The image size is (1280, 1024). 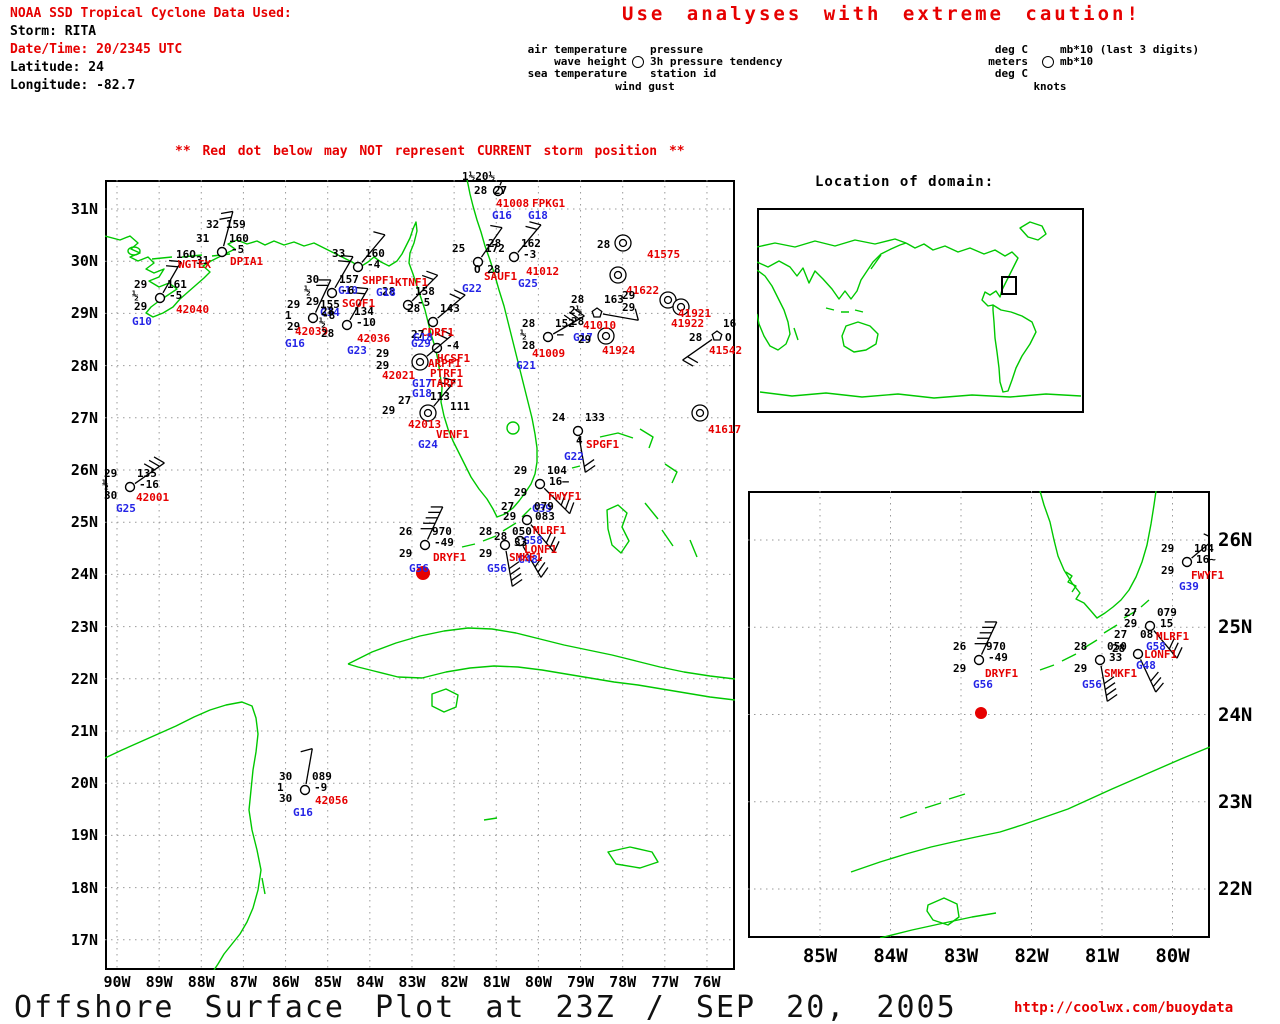 What do you see at coordinates (576, 310) in the screenshot?
I see `station-wave-height: 2½` at bounding box center [576, 310].